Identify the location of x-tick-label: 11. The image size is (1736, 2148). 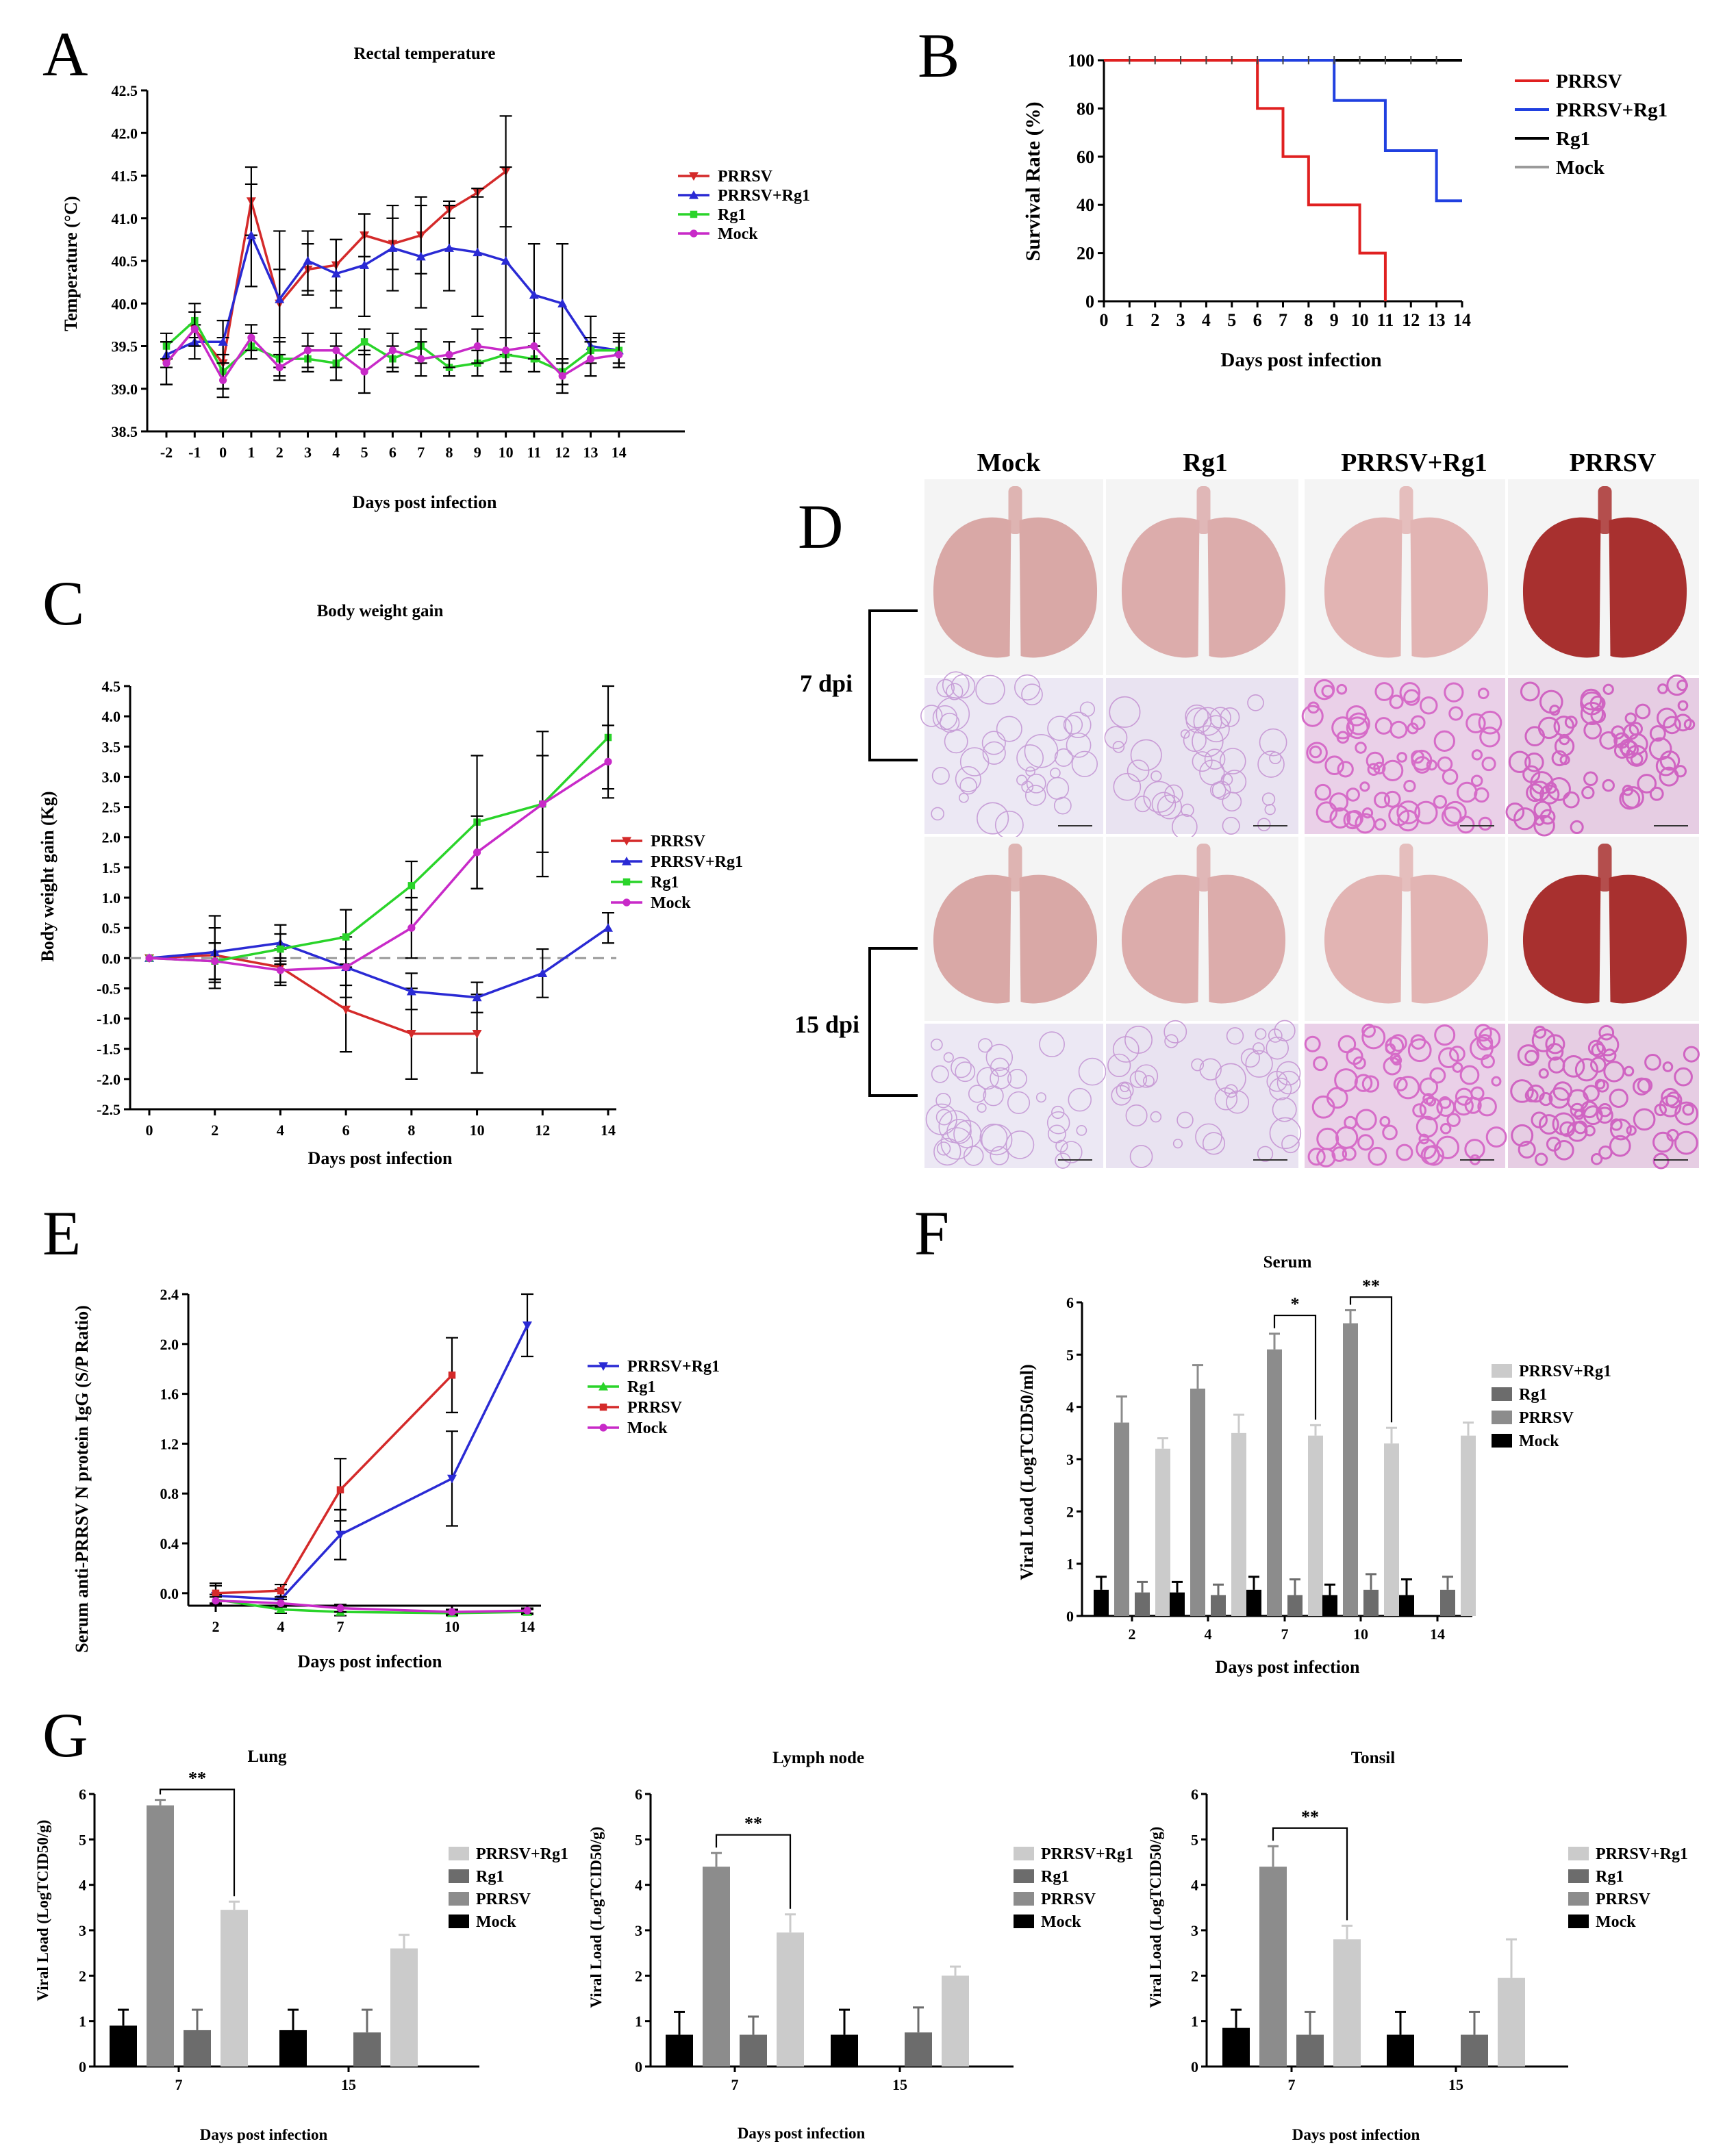
(1385, 320).